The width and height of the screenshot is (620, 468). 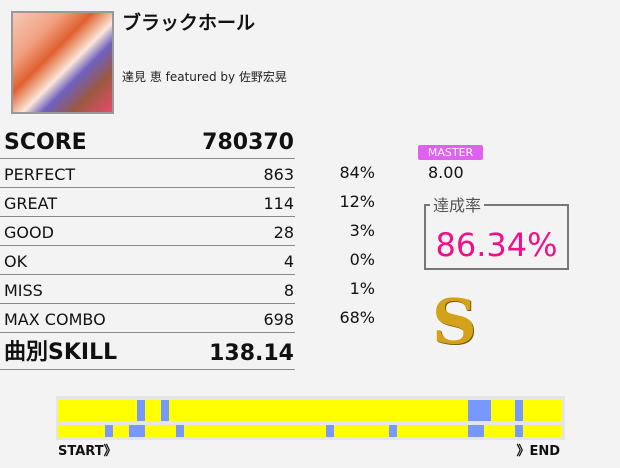 I want to click on rank-grade: S, so click(x=454, y=321).